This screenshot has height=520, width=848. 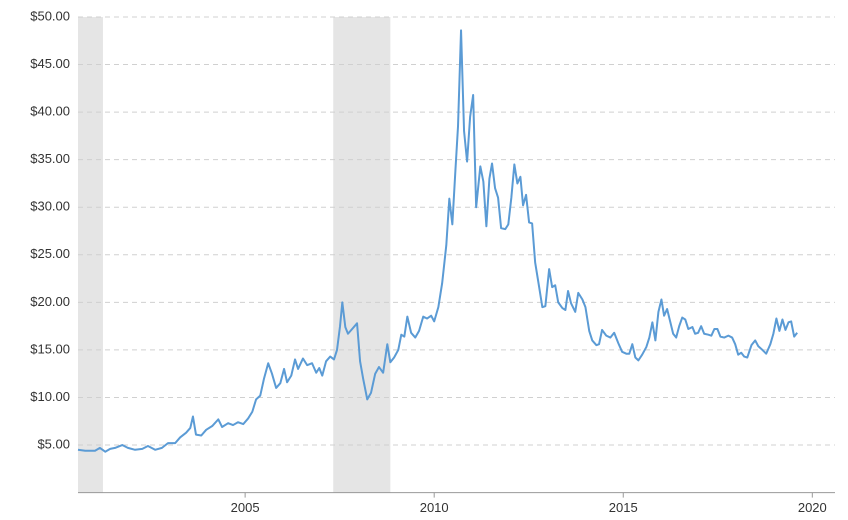 I want to click on y-tick-label: $20.00, so click(x=50, y=301).